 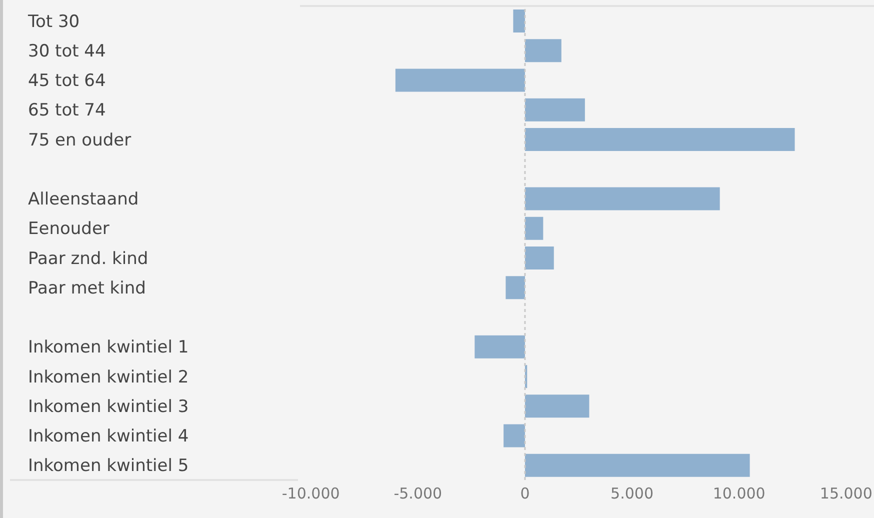 I want to click on y-tick-label: Inkomen kwintiel 2, so click(x=108, y=377).